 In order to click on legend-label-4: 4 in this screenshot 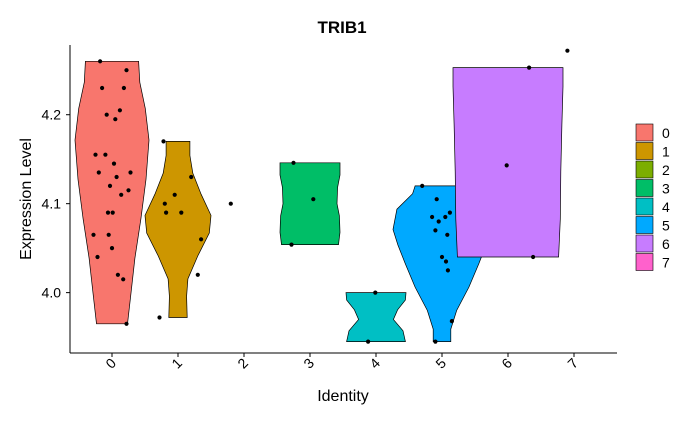, I will do `click(666, 207)`.